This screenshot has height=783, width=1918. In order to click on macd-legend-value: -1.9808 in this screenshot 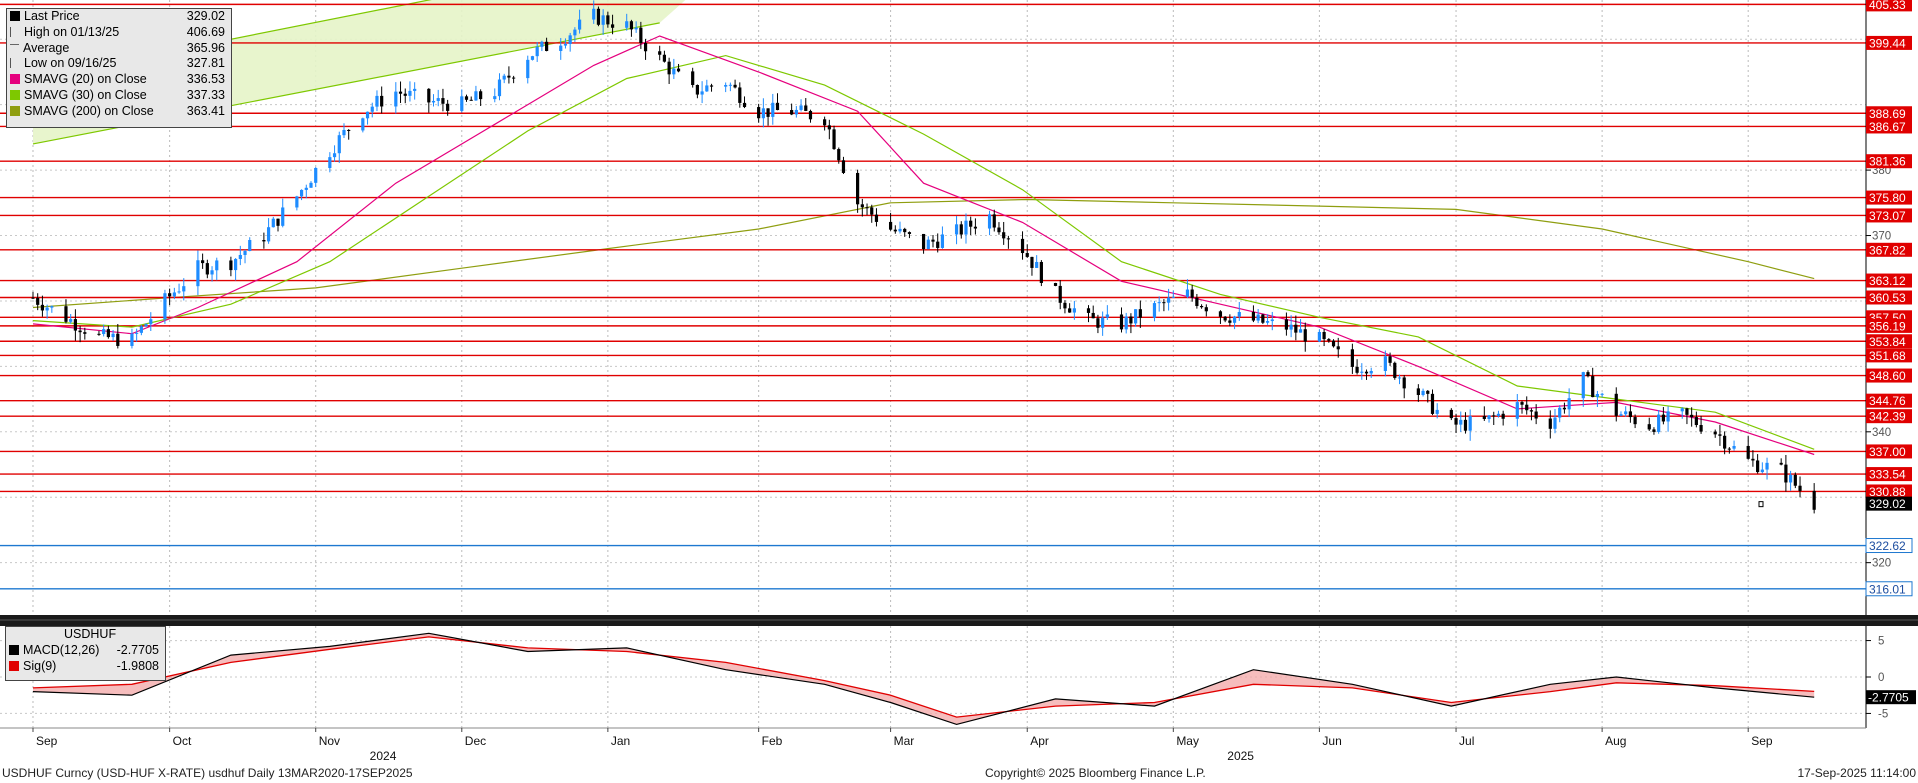, I will do `click(137, 665)`.